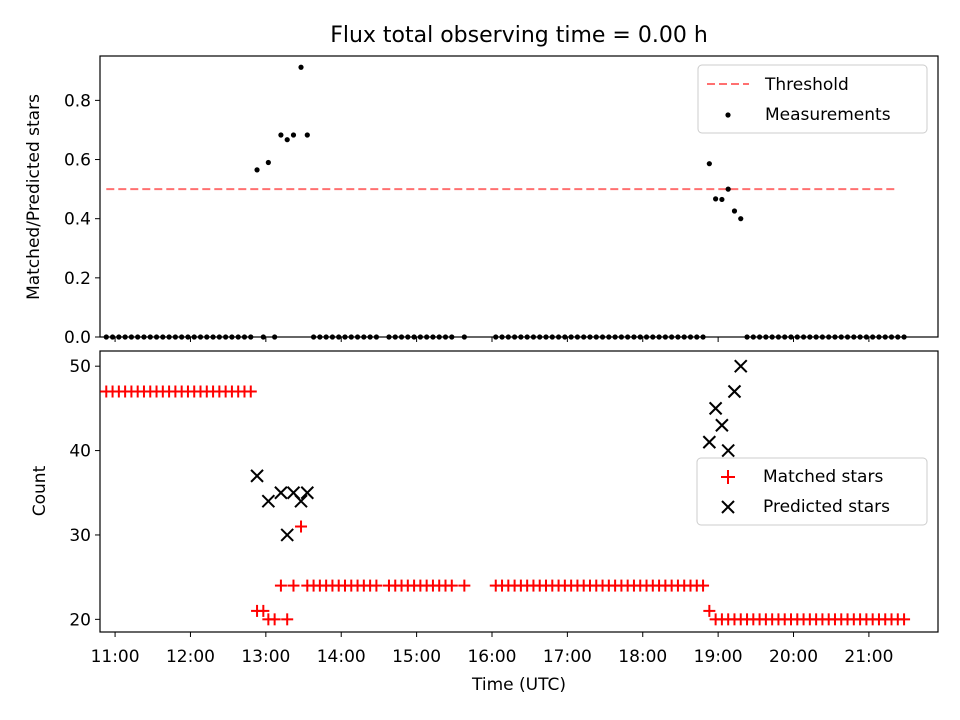 The image size is (960, 720). What do you see at coordinates (826, 507) in the screenshot?
I see `count-legend-predicted-label: Predicted stars` at bounding box center [826, 507].